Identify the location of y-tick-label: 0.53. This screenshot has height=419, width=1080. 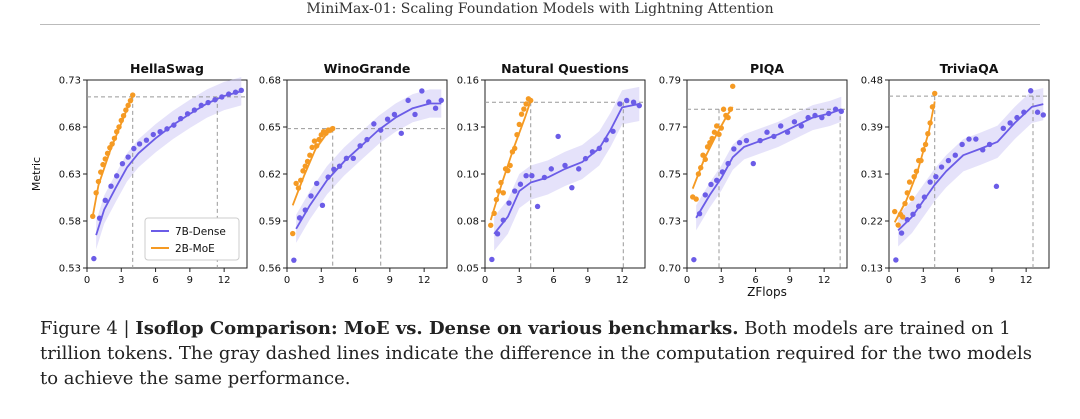
(70, 269).